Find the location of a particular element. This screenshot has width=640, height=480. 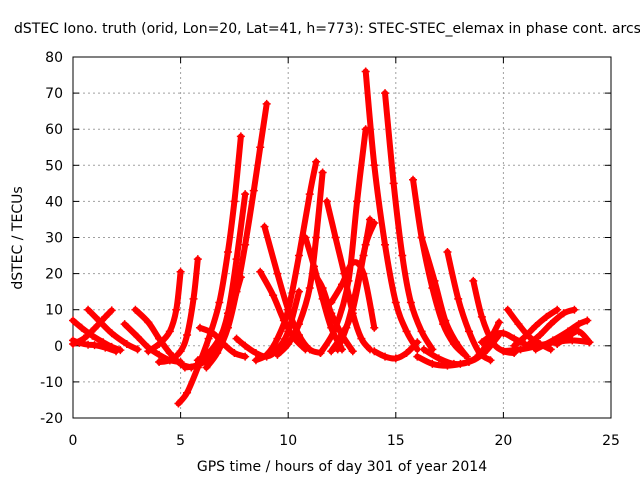

x-tick-label: 0 is located at coordinates (73, 441).